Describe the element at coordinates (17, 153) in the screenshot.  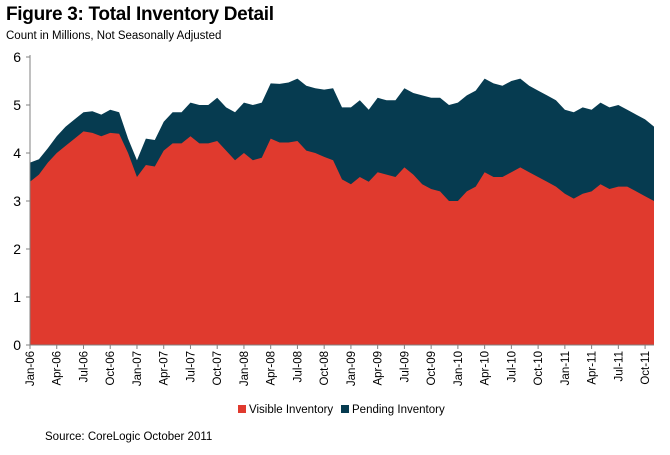
I see `y-tick-label: 4` at that location.